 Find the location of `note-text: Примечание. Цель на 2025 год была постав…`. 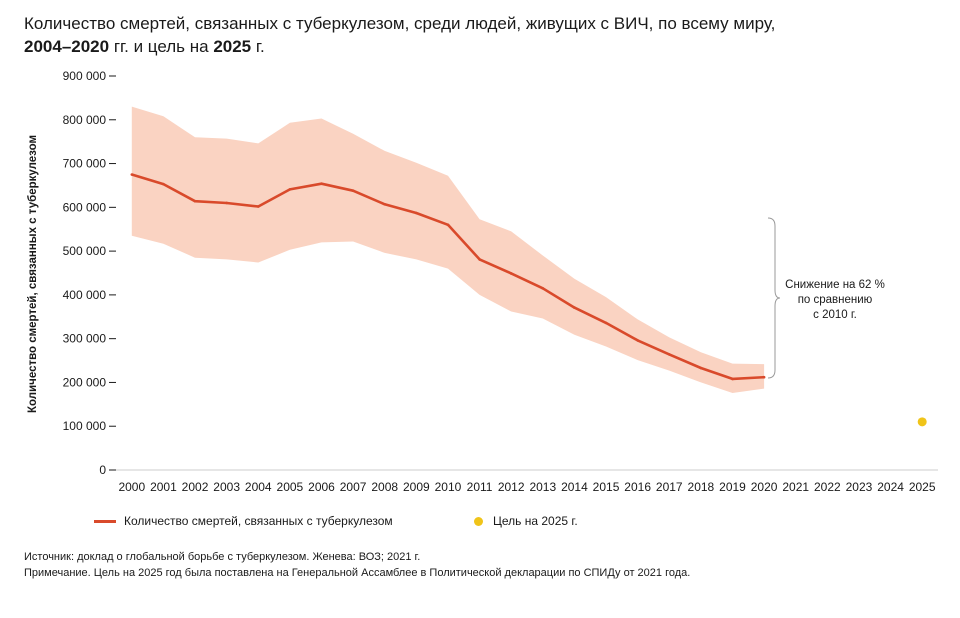

note-text: Примечание. Цель на 2025 год была постав… is located at coordinates (357, 573).